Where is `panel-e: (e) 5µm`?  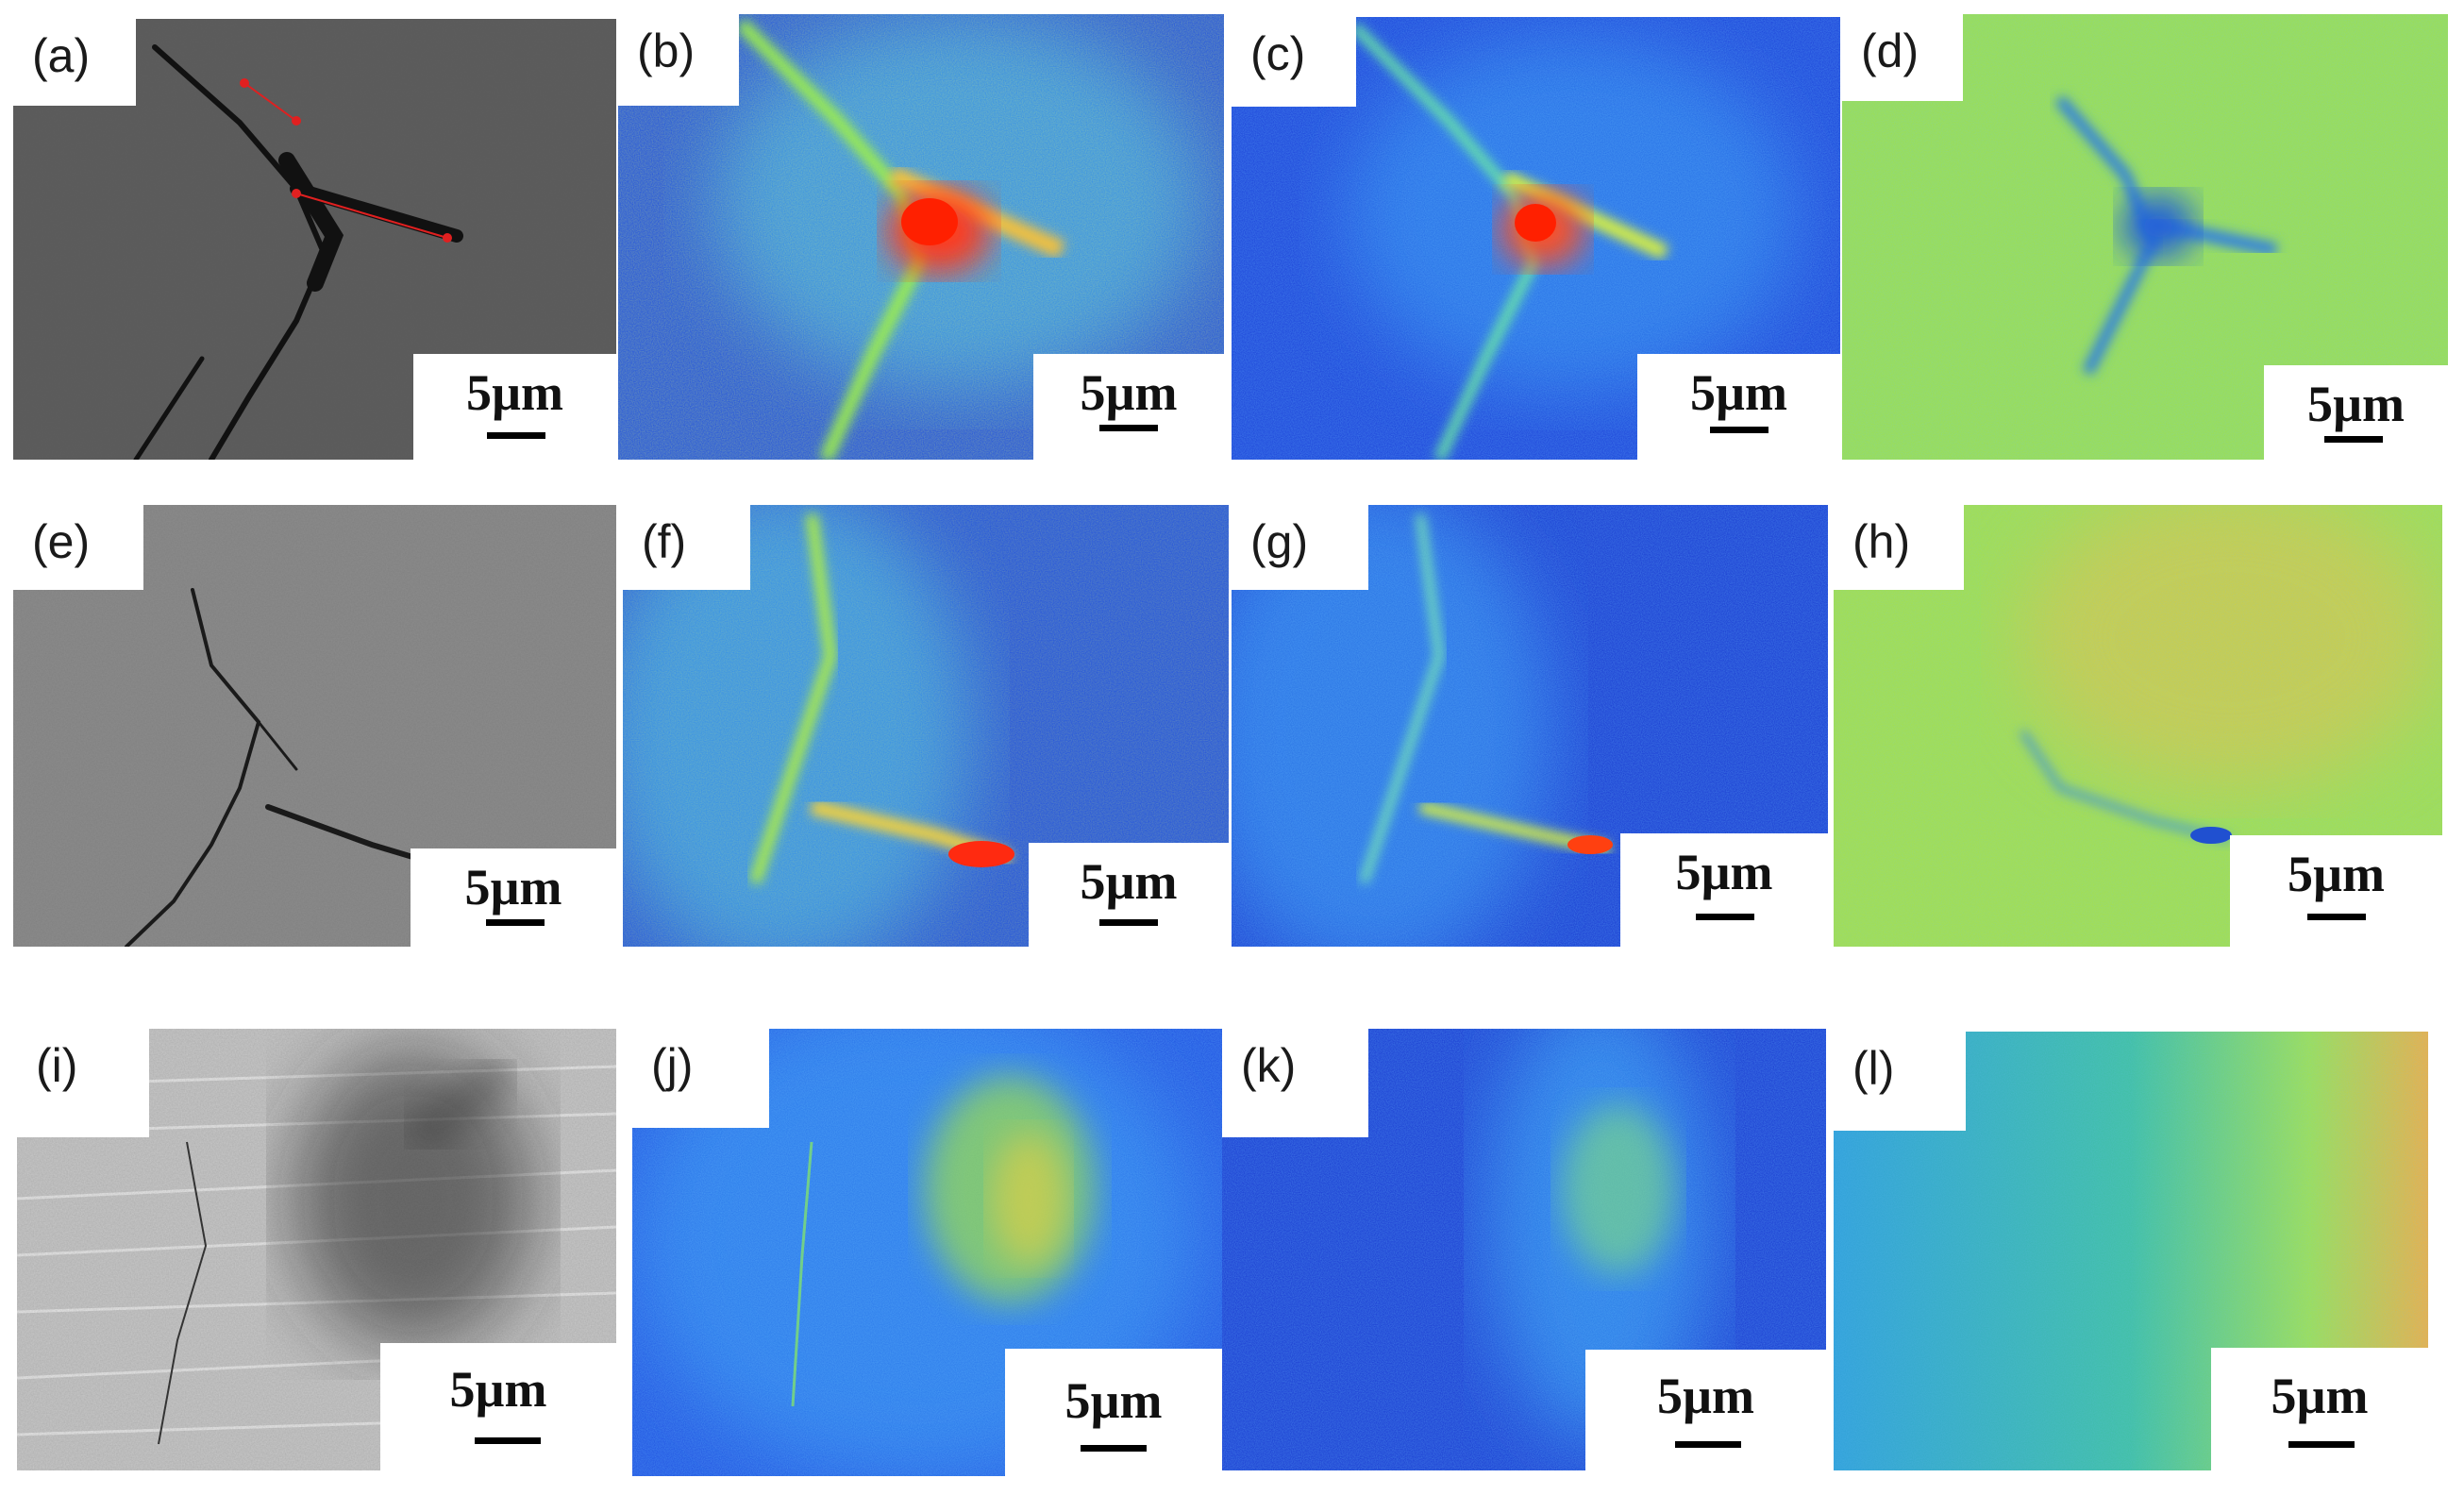 panel-e: (e) 5µm is located at coordinates (314, 726).